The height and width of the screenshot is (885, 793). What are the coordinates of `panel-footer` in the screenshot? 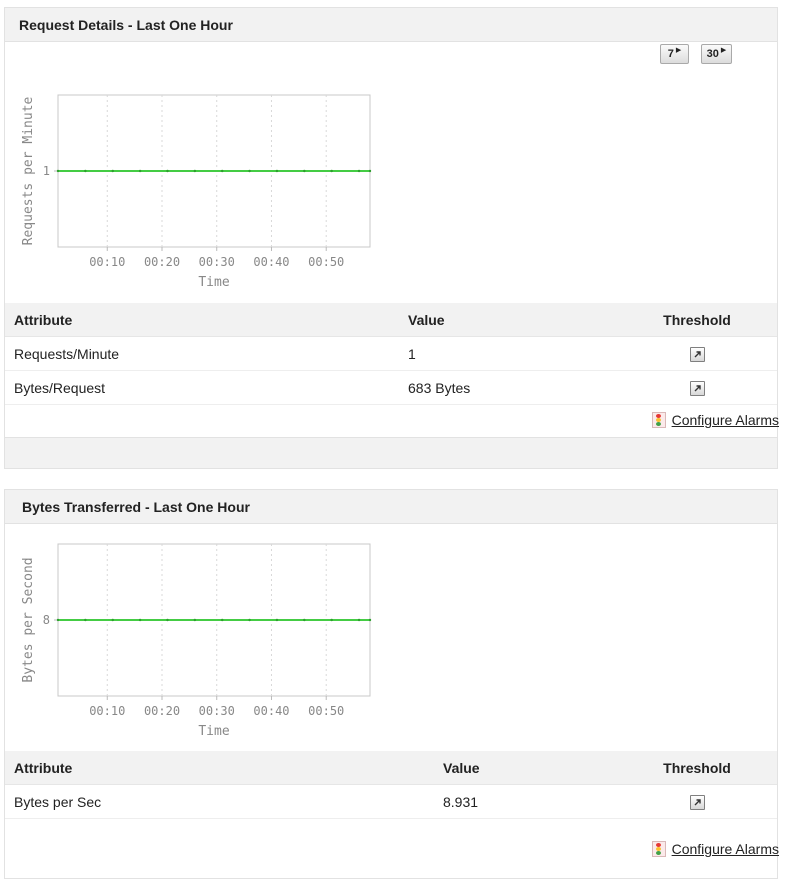 It's located at (391, 452).